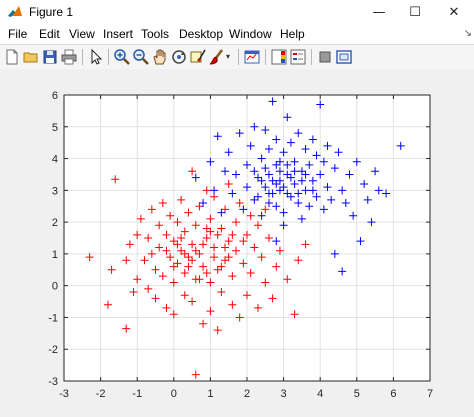 This screenshot has width=474, height=417. What do you see at coordinates (15, 11) in the screenshot?
I see `matlab-app-icon` at bounding box center [15, 11].